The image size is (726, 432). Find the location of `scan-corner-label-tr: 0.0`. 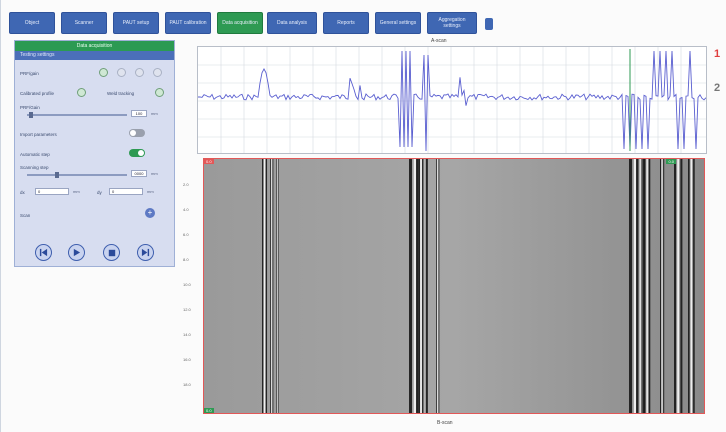

scan-corner-label-tr: 0.0 is located at coordinates (671, 161).